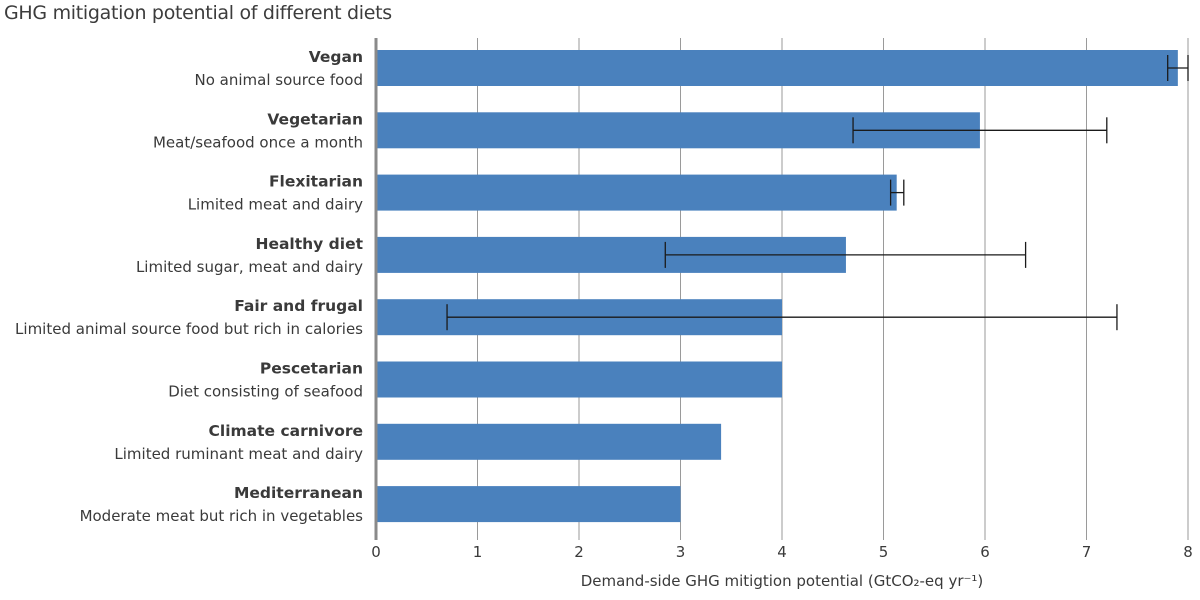 The image size is (1200, 600). What do you see at coordinates (298, 493) in the screenshot?
I see `category-name: Mediterranean` at bounding box center [298, 493].